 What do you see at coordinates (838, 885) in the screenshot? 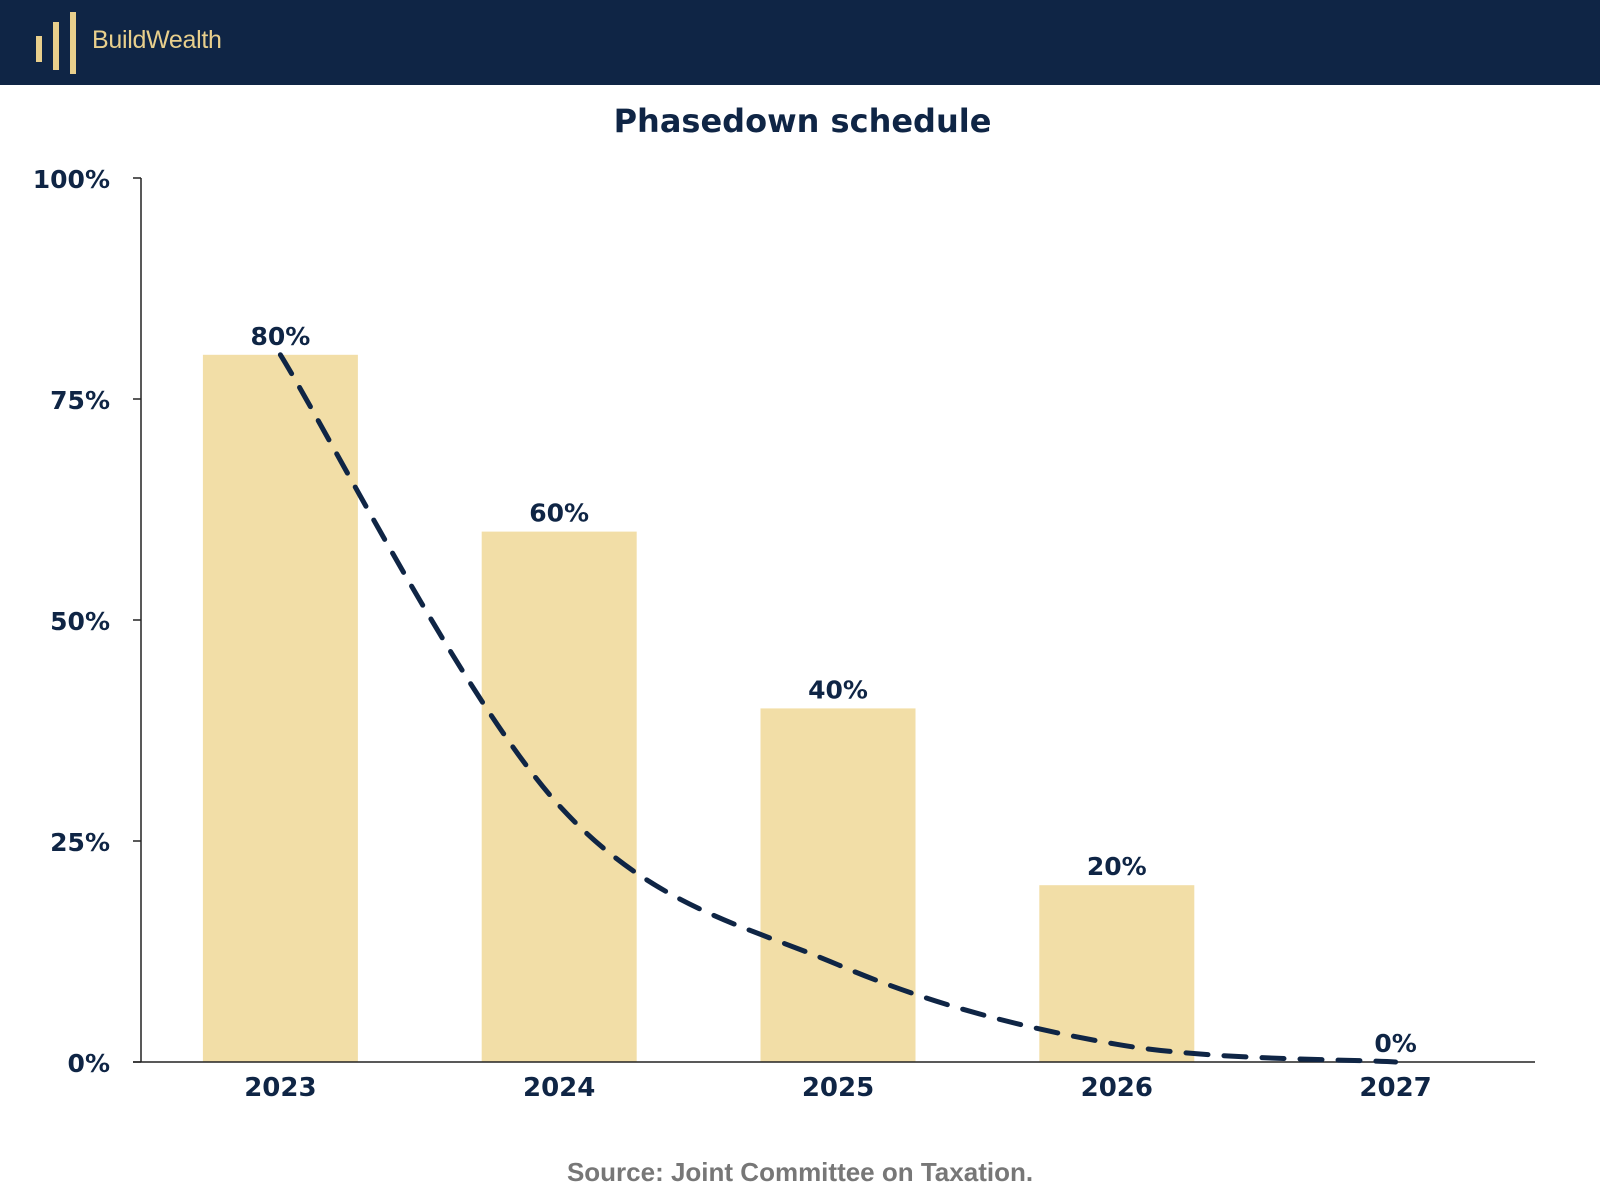
I see `bar-2025` at bounding box center [838, 885].